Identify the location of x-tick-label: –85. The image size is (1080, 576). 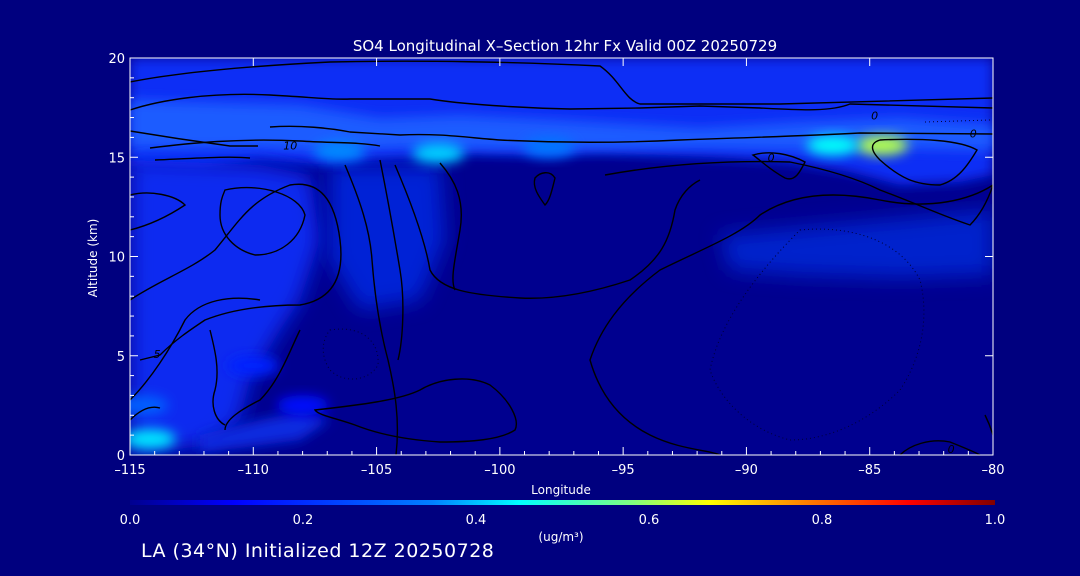
(869, 470).